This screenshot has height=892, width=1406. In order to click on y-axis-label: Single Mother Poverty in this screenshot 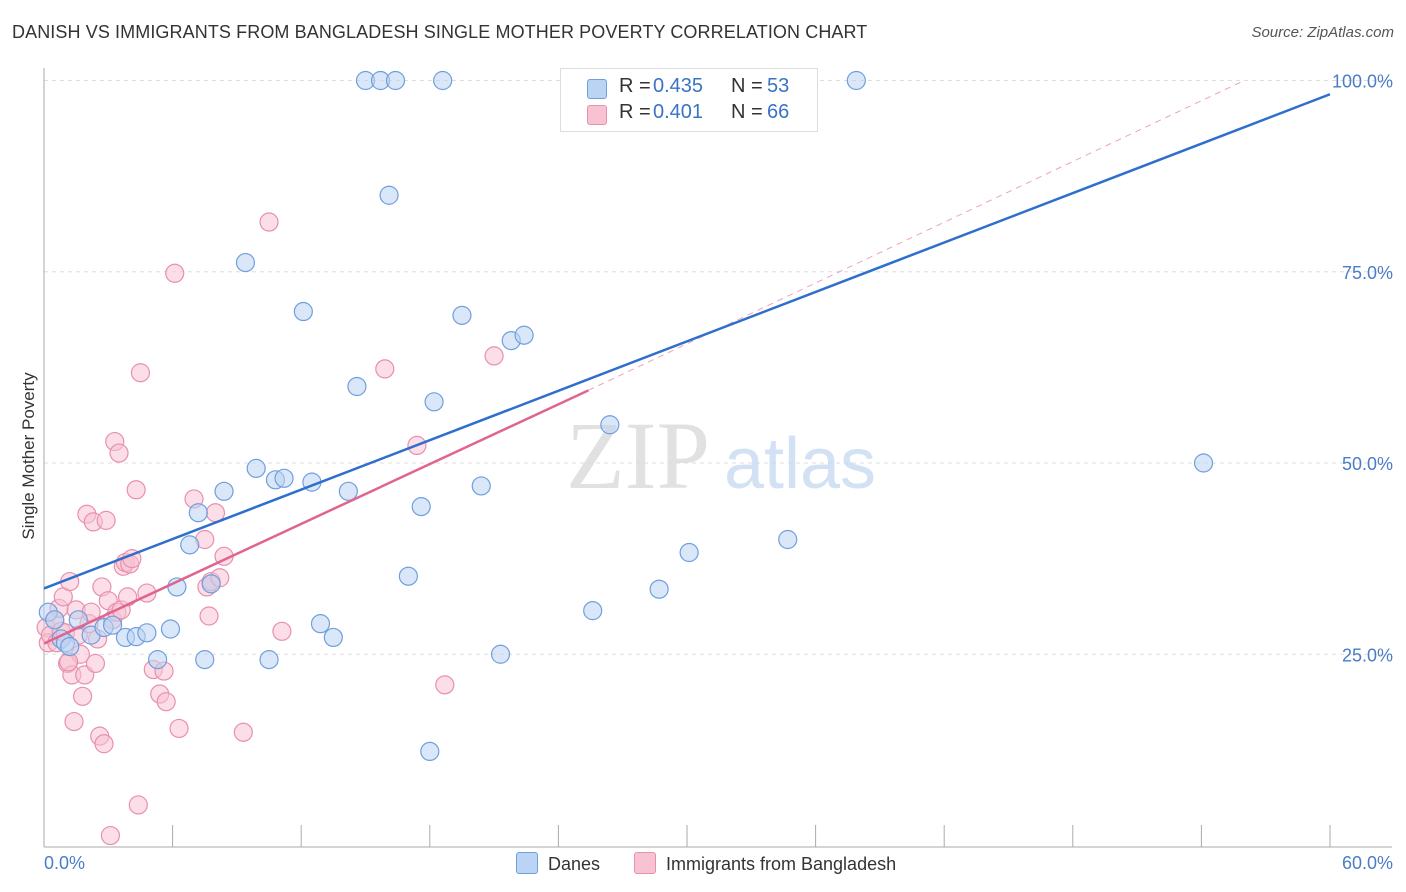, I will do `click(28, 456)`.